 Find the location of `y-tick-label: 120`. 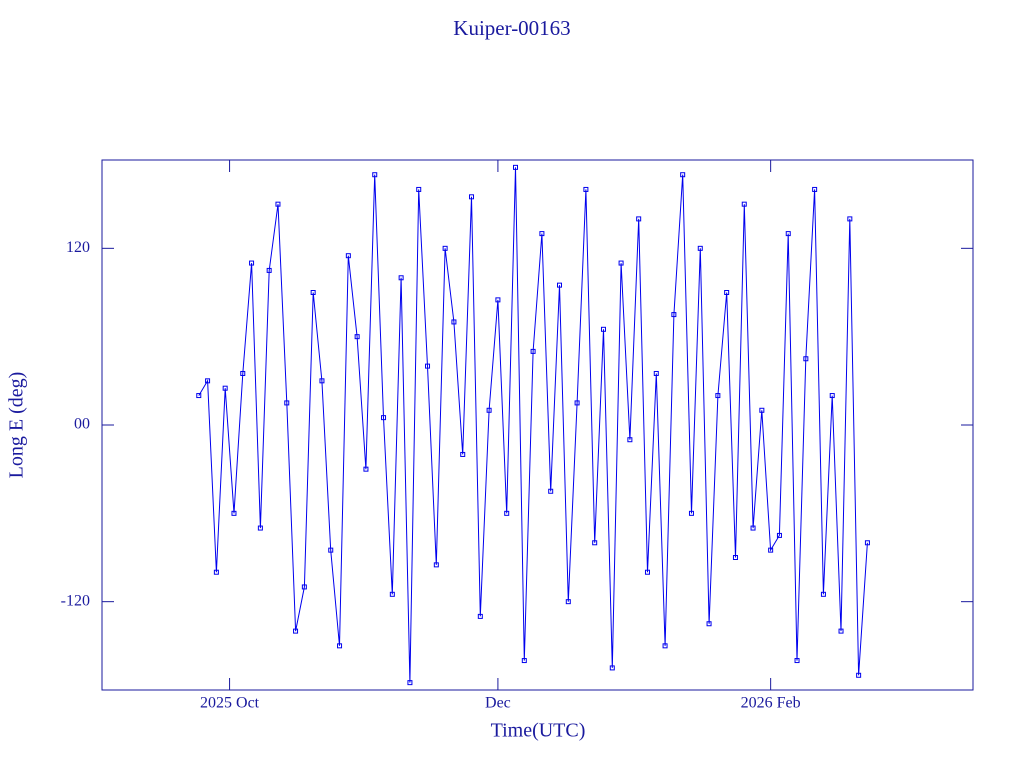

y-tick-label: 120 is located at coordinates (78, 247).